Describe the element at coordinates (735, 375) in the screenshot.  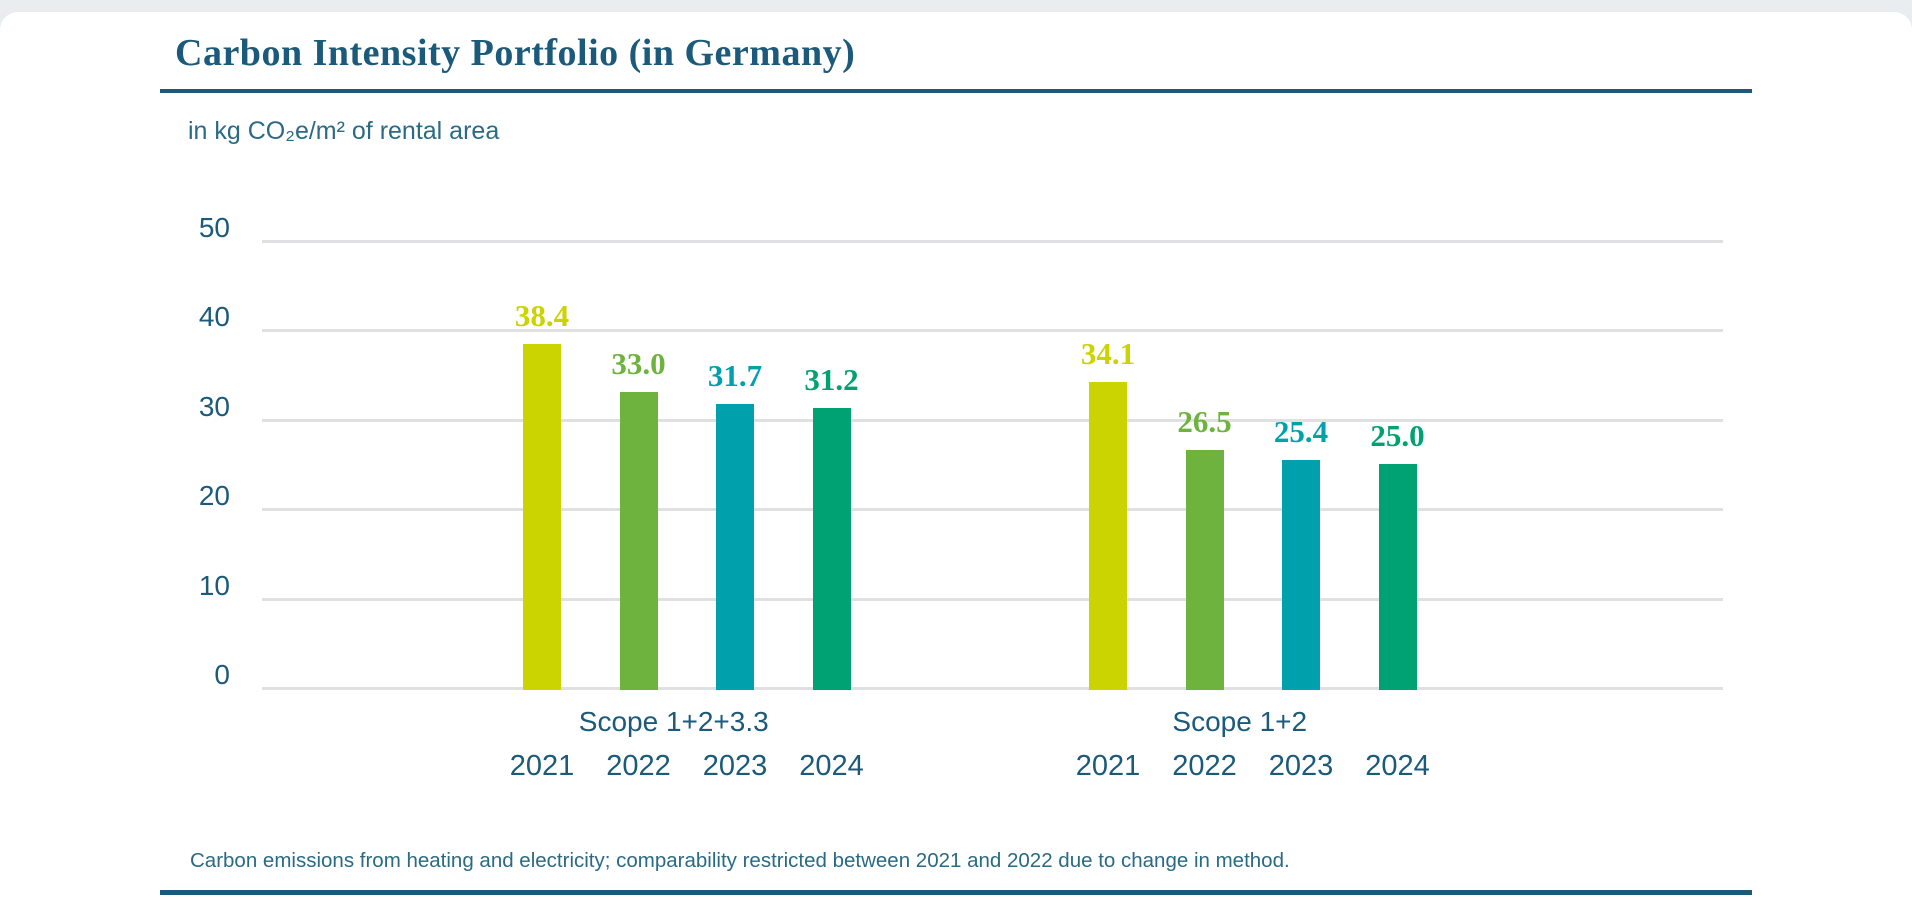
I see `bar-value-label: 31.7` at that location.